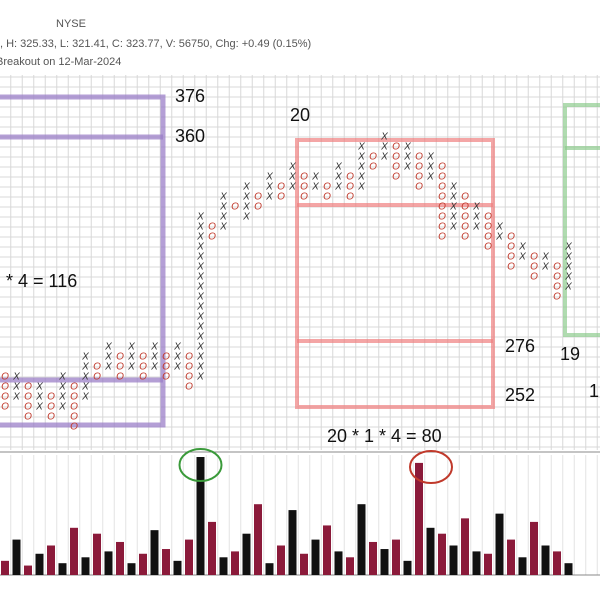 This screenshot has width=600, height=600. What do you see at coordinates (594, 391) in the screenshot?
I see `side-label: 1` at bounding box center [594, 391].